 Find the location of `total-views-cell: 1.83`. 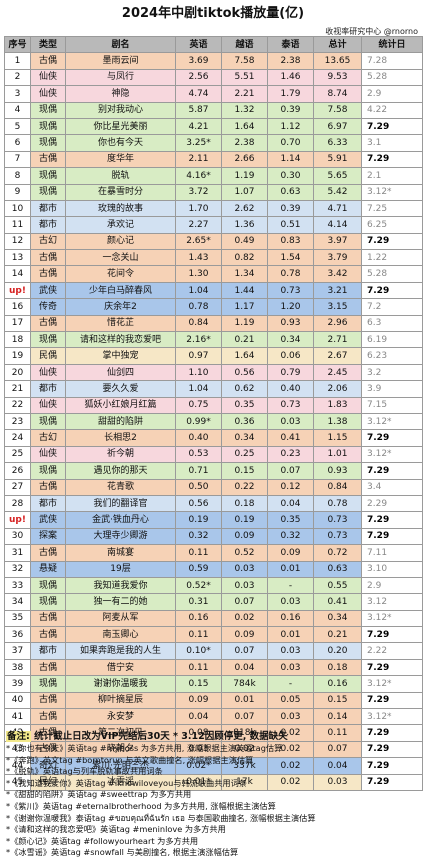

total-views-cell: 1.83 is located at coordinates (337, 405).